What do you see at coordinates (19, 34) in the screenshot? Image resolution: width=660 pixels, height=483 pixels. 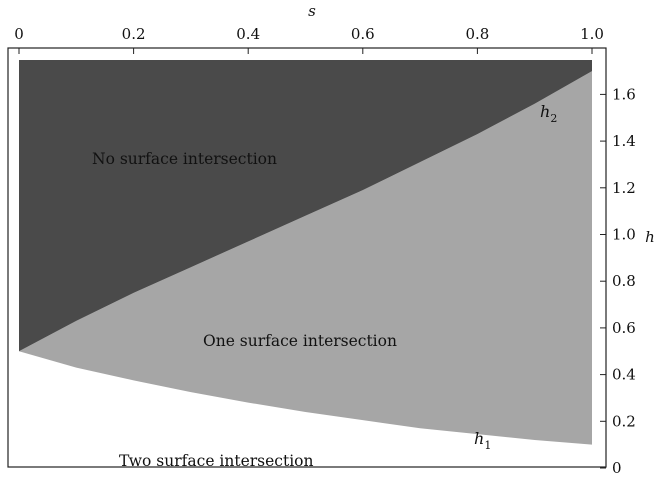 I see `x-tick-label: 0` at bounding box center [19, 34].